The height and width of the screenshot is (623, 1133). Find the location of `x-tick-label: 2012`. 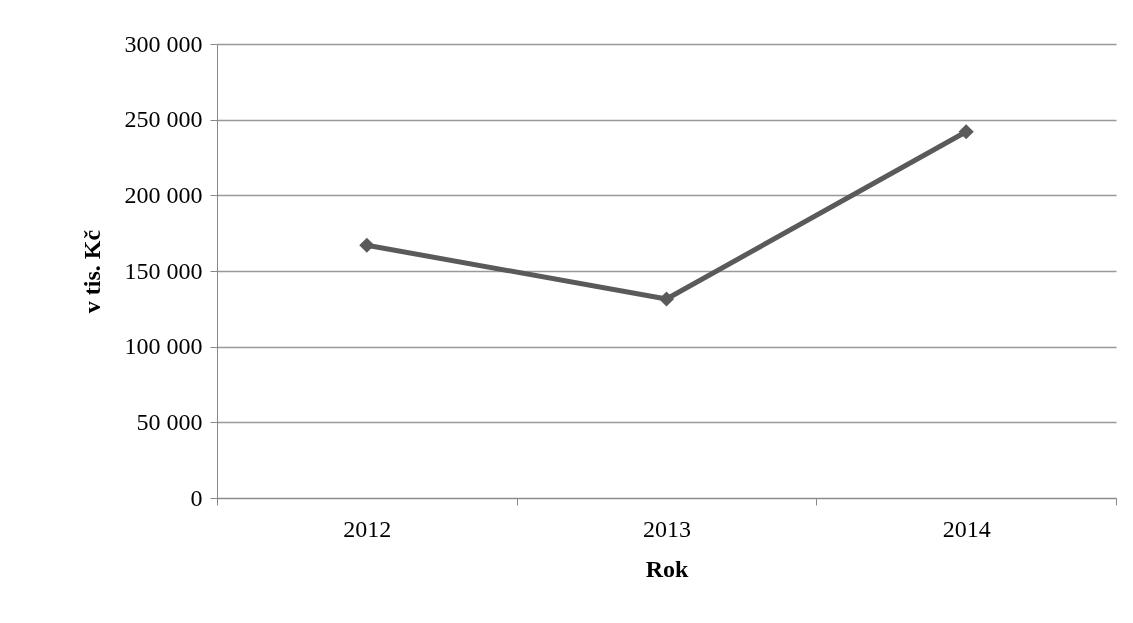

x-tick-label: 2012 is located at coordinates (367, 528).